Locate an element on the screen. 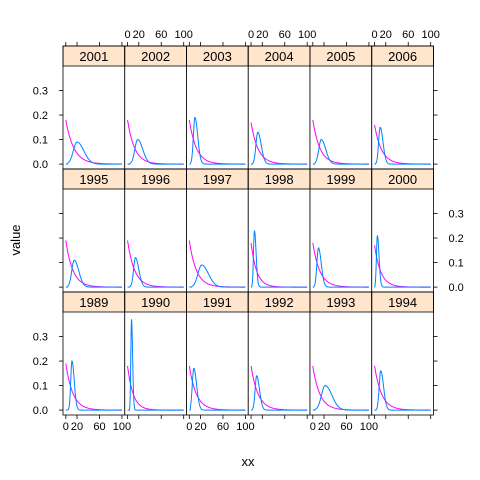 Image resolution: width=480 pixels, height=480 pixels. panel-1995: 1995 is located at coordinates (94, 230).